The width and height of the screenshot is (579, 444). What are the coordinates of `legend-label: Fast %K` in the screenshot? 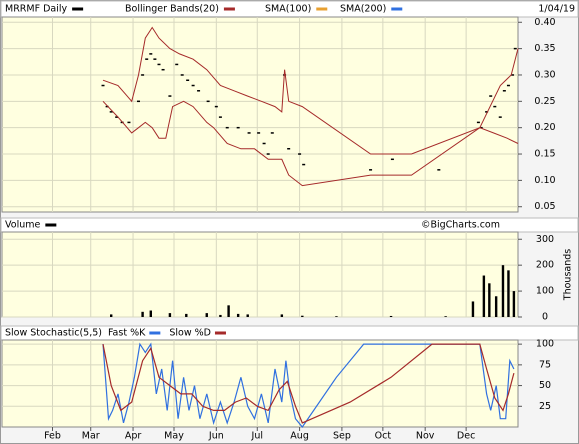 It's located at (127, 333).